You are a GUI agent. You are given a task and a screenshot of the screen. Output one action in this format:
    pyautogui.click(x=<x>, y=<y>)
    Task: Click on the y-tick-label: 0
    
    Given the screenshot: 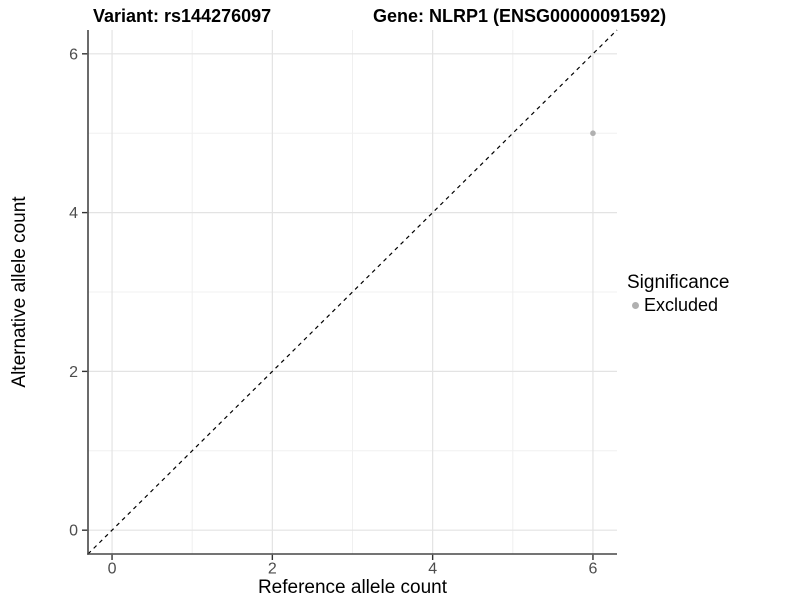 What is the action you would take?
    pyautogui.click(x=73, y=531)
    